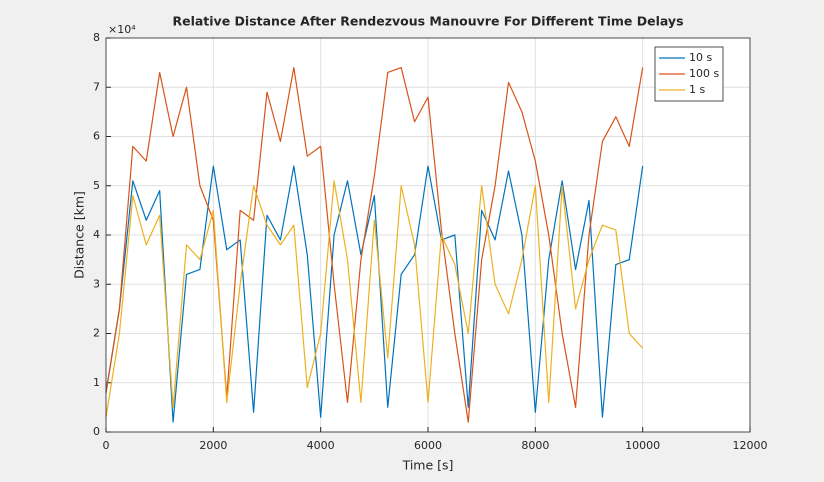  What do you see at coordinates (428, 445) in the screenshot?
I see `x-tick-label: 6000` at bounding box center [428, 445].